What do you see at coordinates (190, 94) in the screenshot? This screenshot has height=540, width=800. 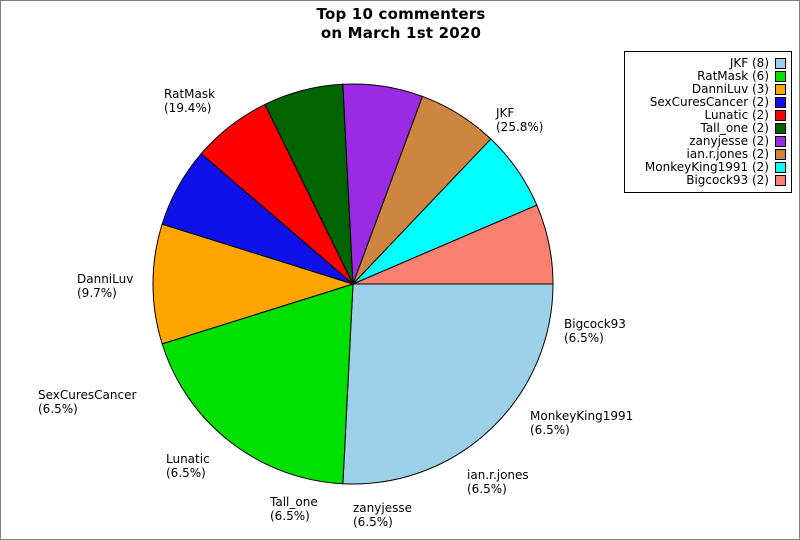 I see `pie-label-name: RatMask` at bounding box center [190, 94].